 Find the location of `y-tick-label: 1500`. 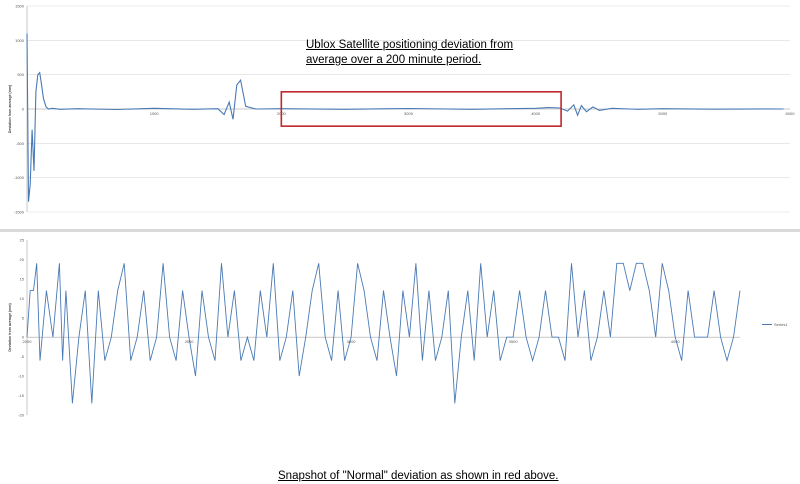

y-tick-label: 1500 is located at coordinates (20, 6).